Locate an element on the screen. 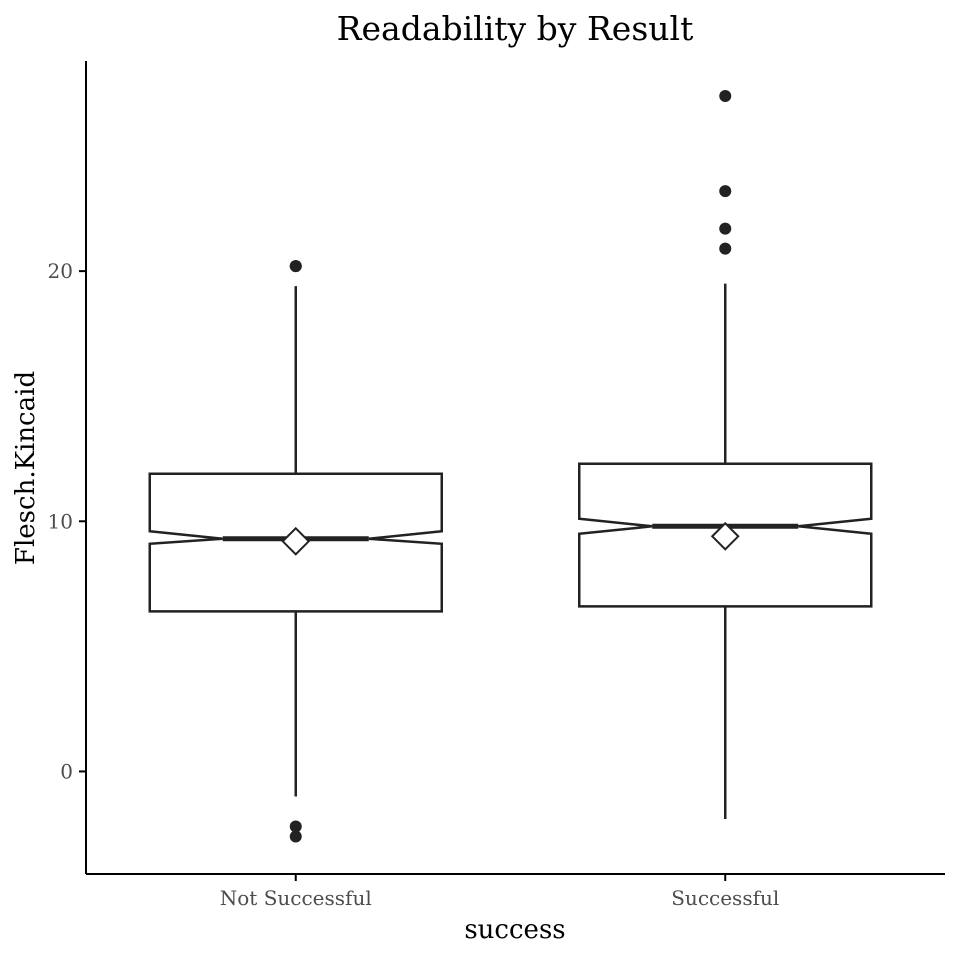  x-tick-label: Not Successful is located at coordinates (296, 898).